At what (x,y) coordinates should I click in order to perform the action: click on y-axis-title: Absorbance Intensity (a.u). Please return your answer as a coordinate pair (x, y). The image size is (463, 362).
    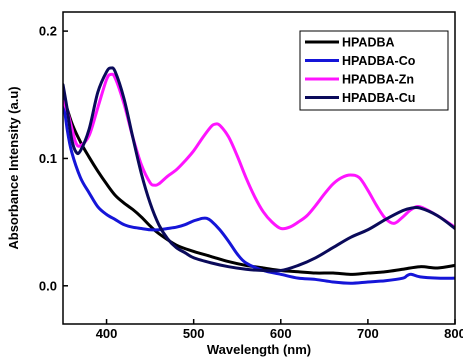
    Looking at the image, I should click on (13, 167).